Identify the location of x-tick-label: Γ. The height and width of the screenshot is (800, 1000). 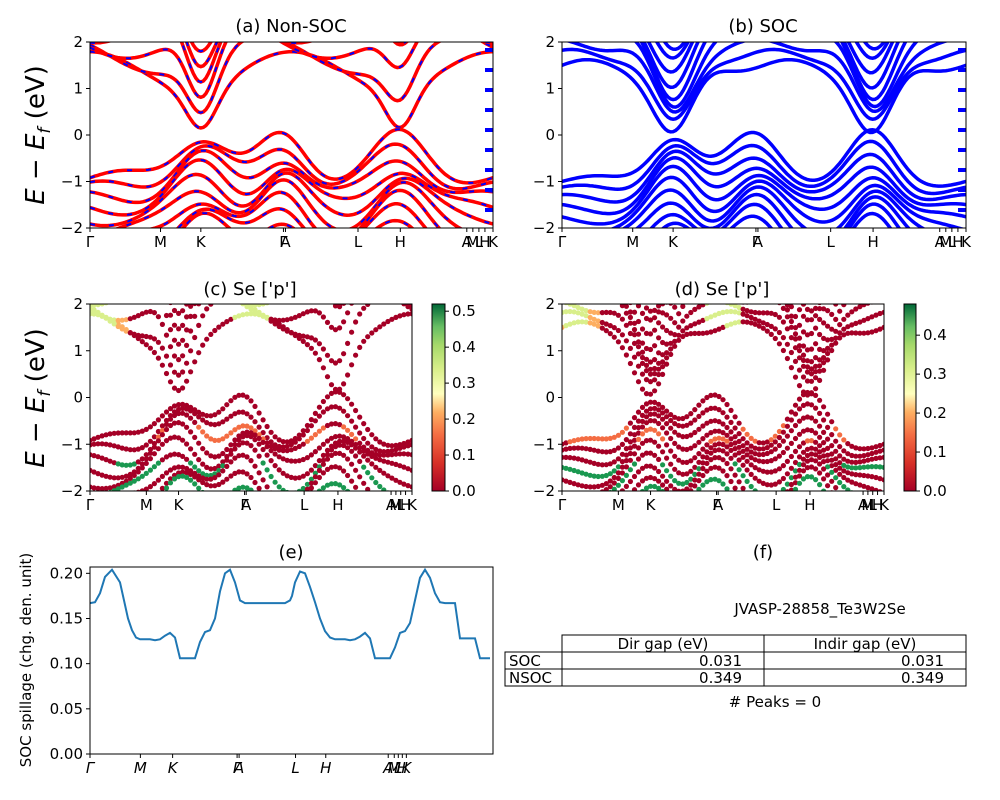
(90, 242).